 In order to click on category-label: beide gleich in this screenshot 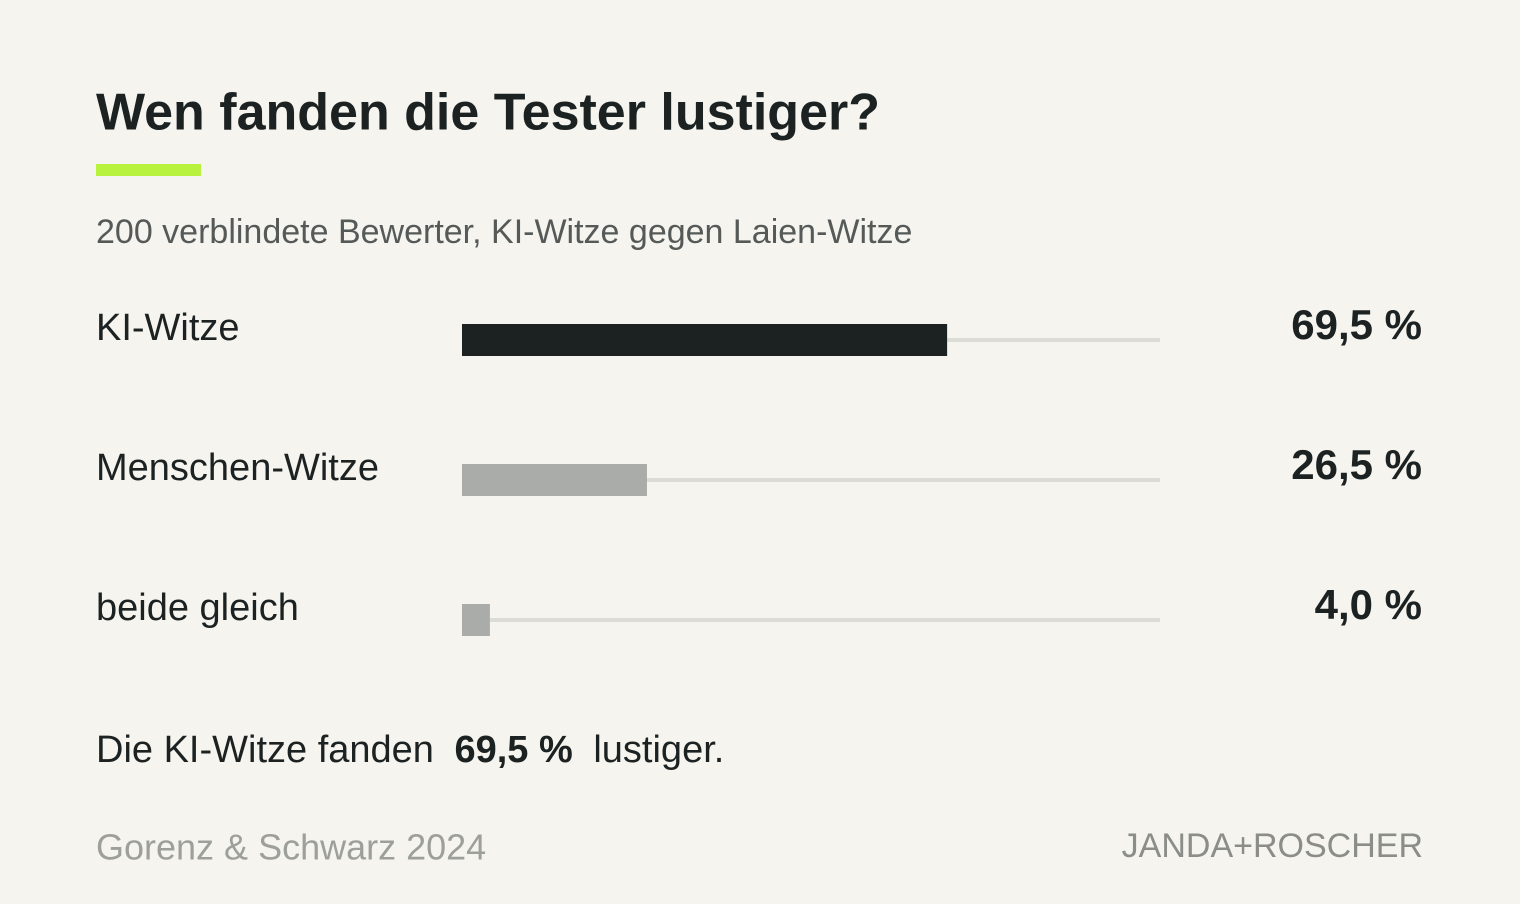, I will do `click(197, 608)`.